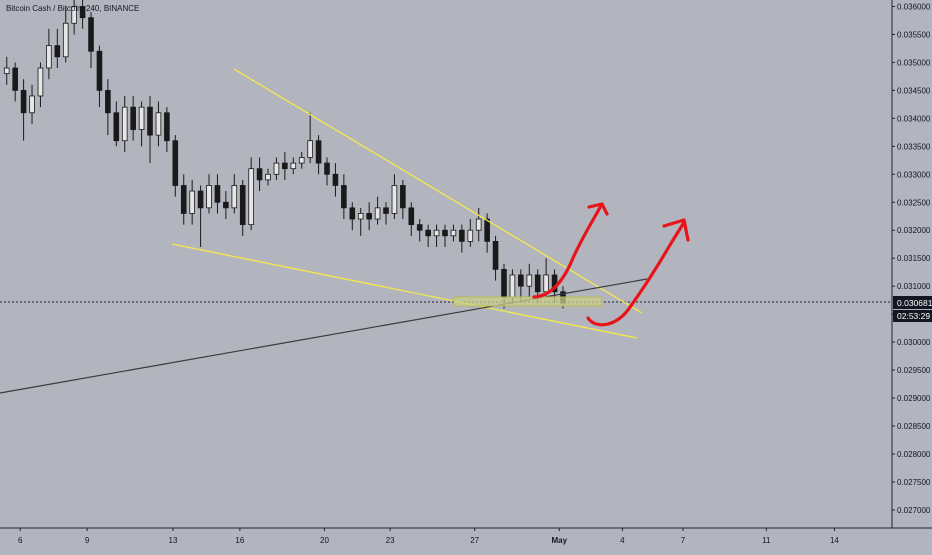  What do you see at coordinates (914, 258) in the screenshot?
I see `y-tick-label: 0.031500` at bounding box center [914, 258].